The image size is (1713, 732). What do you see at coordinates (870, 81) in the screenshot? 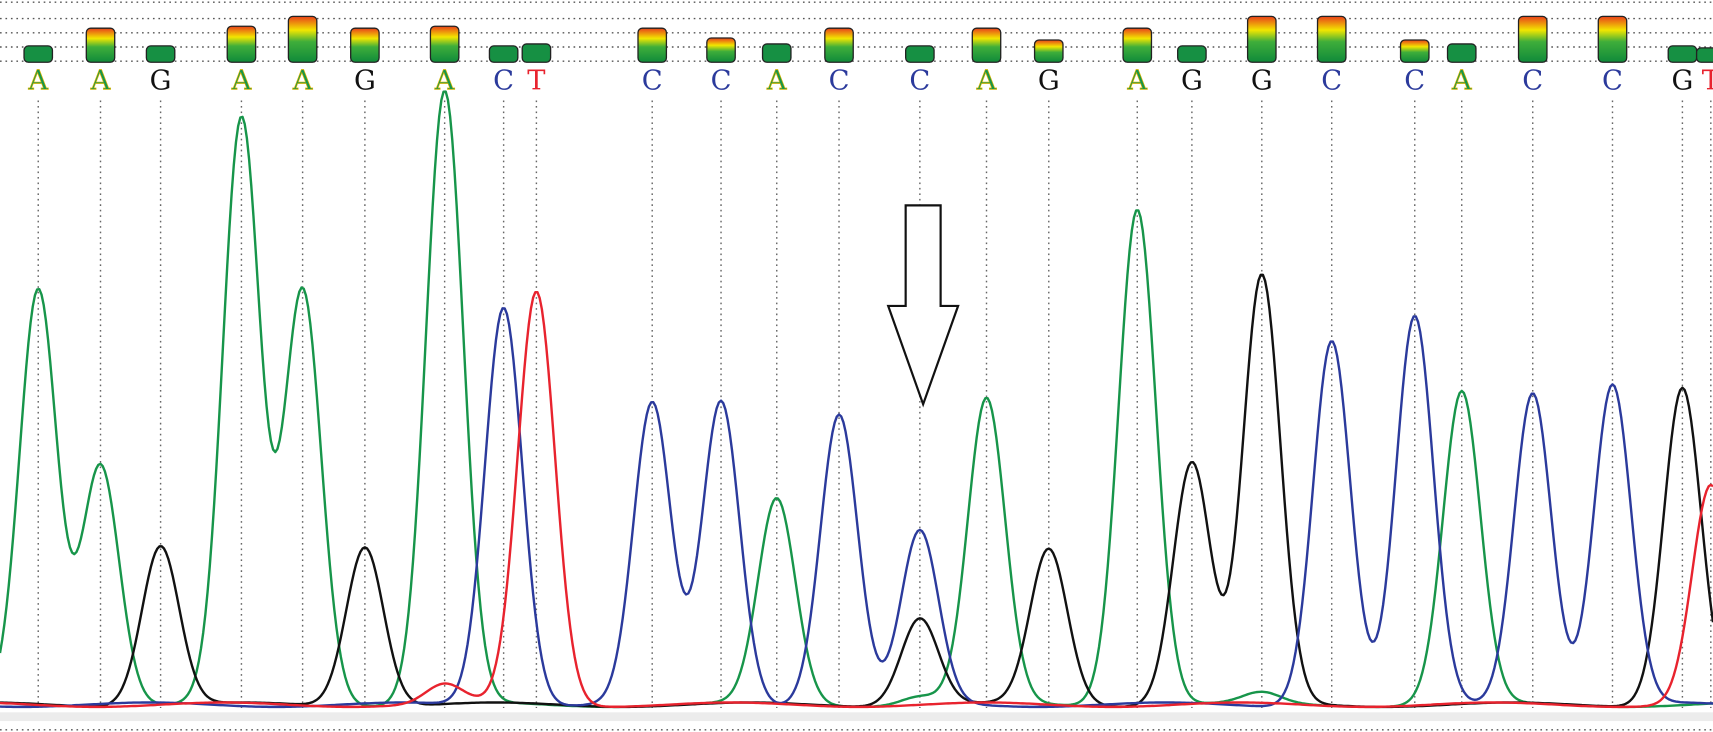
I see `base-calls: AAGAAGACTCCACCAGAGGCCACCGT` at bounding box center [870, 81].